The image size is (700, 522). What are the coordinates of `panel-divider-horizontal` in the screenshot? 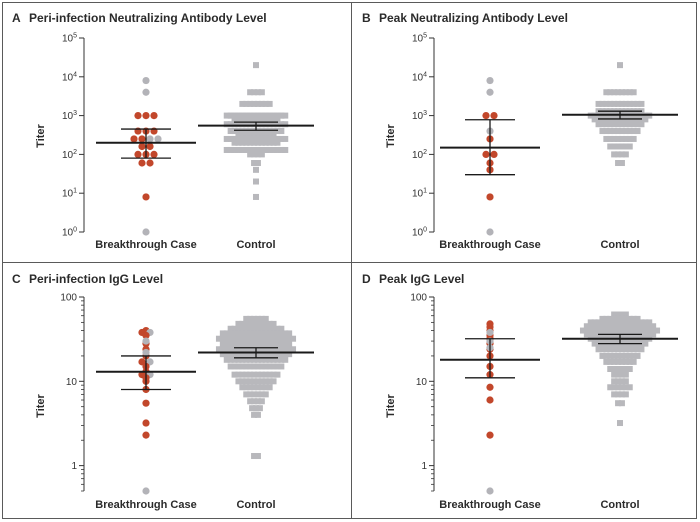 It's located at (349, 262).